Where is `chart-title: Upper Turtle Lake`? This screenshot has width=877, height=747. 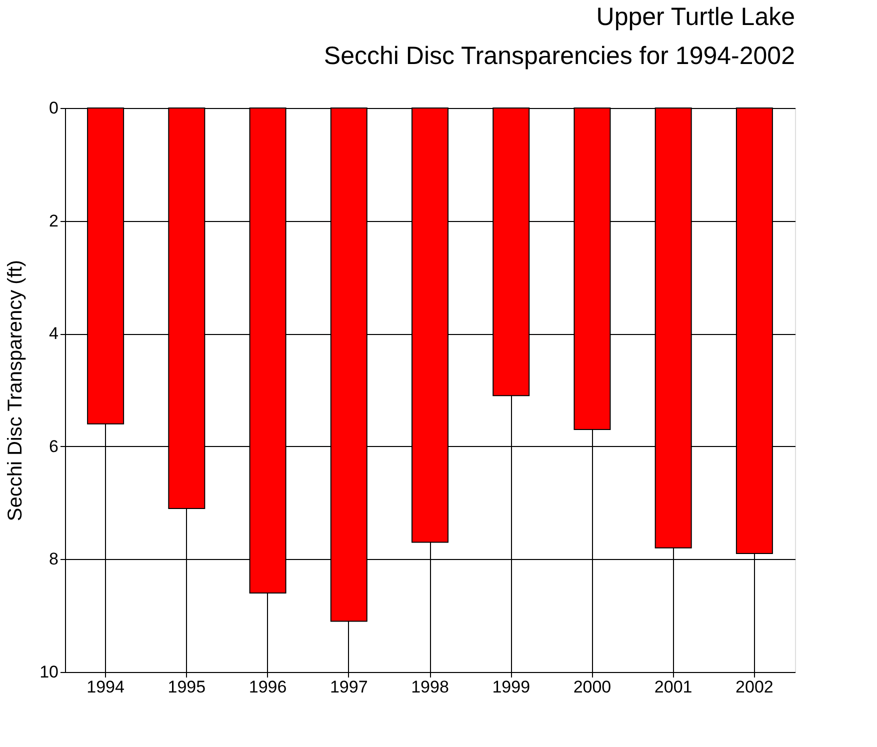 chart-title: Upper Turtle Lake is located at coordinates (695, 17).